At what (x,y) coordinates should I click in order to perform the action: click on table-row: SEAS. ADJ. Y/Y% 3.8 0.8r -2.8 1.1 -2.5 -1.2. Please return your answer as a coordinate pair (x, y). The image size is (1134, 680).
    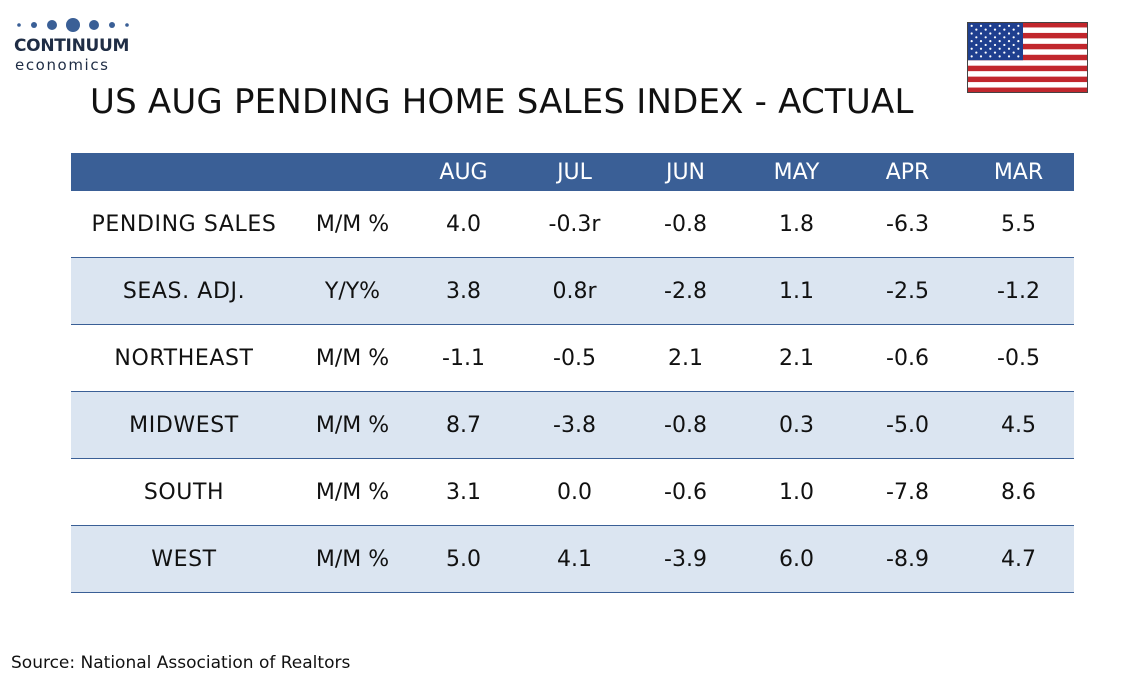
    Looking at the image, I should click on (572, 291).